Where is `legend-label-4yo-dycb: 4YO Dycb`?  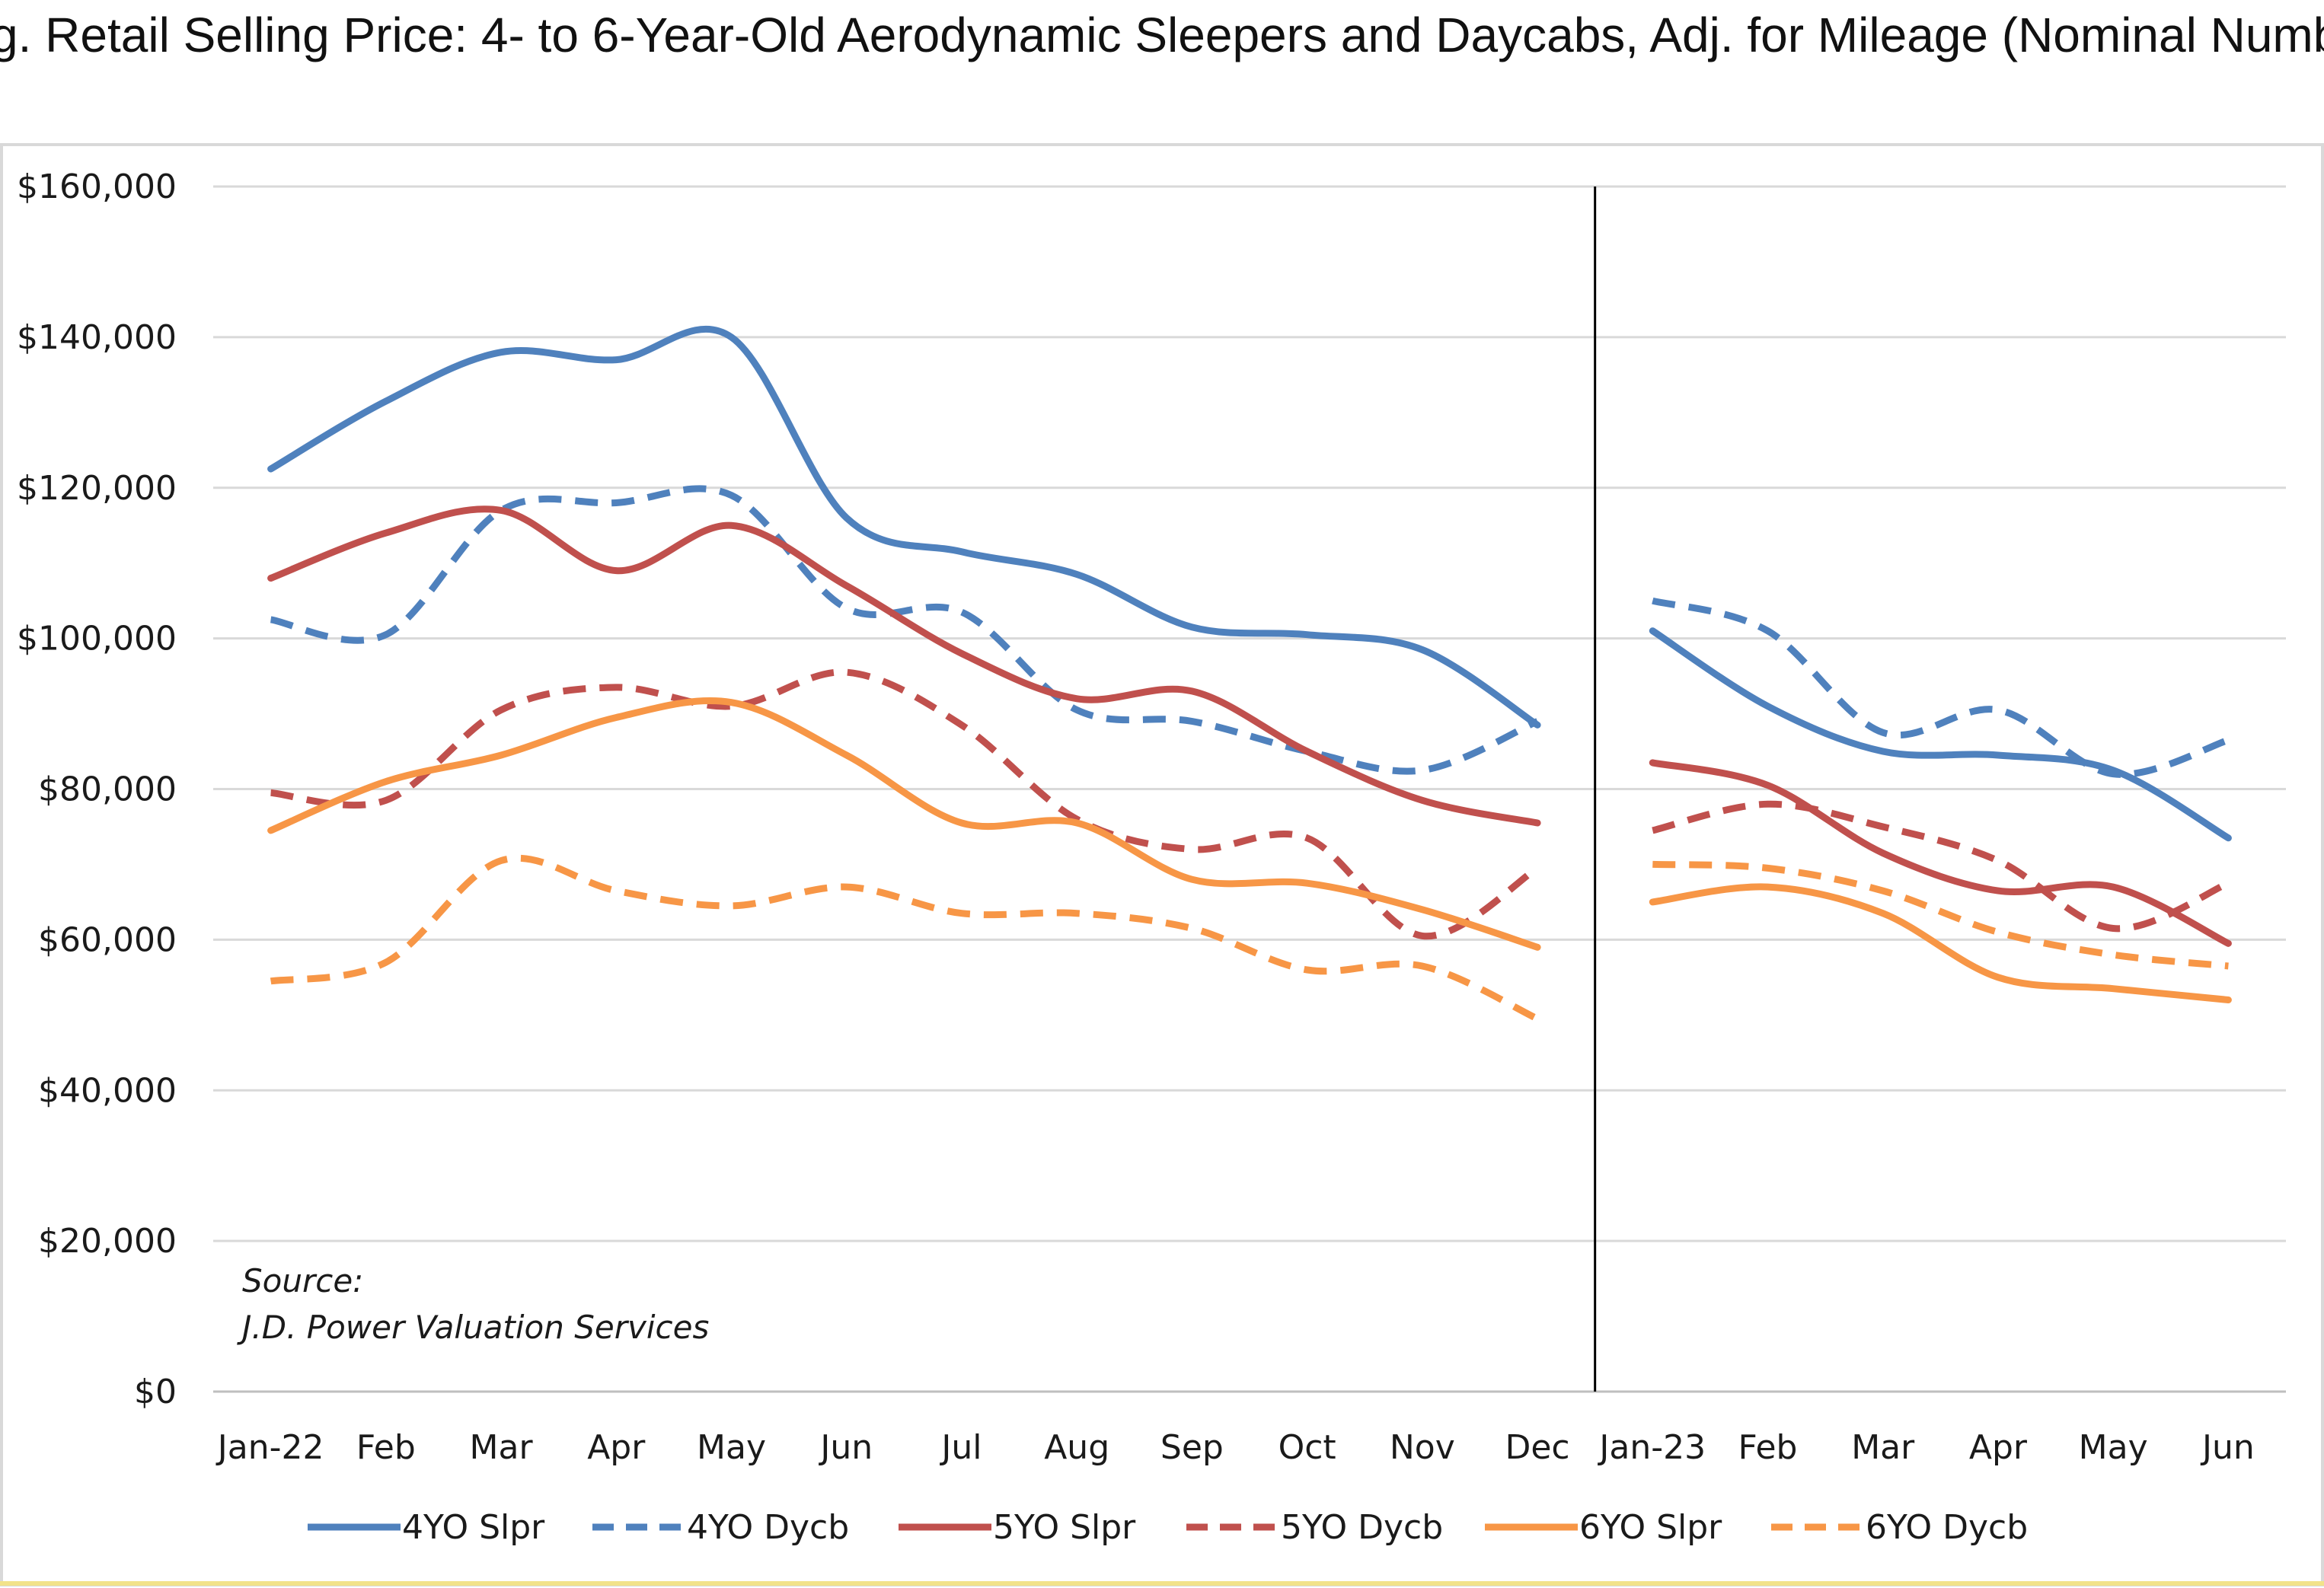 legend-label-4yo-dycb: 4YO Dycb is located at coordinates (768, 1527).